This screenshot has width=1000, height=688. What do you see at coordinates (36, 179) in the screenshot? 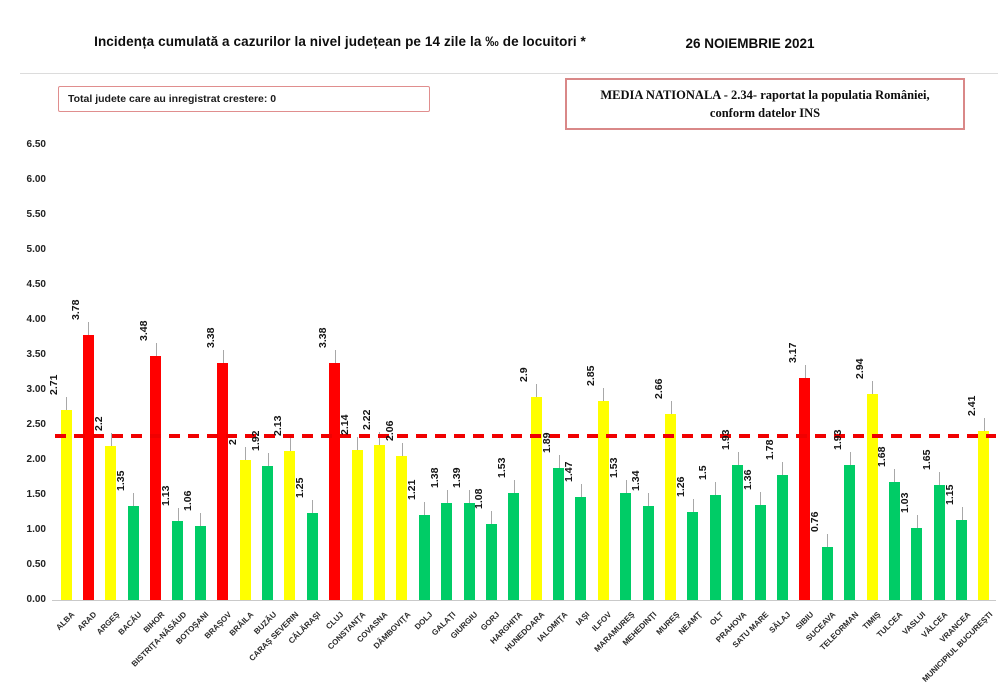
I see `y-axis-tick-label: 6.00` at bounding box center [36, 179].